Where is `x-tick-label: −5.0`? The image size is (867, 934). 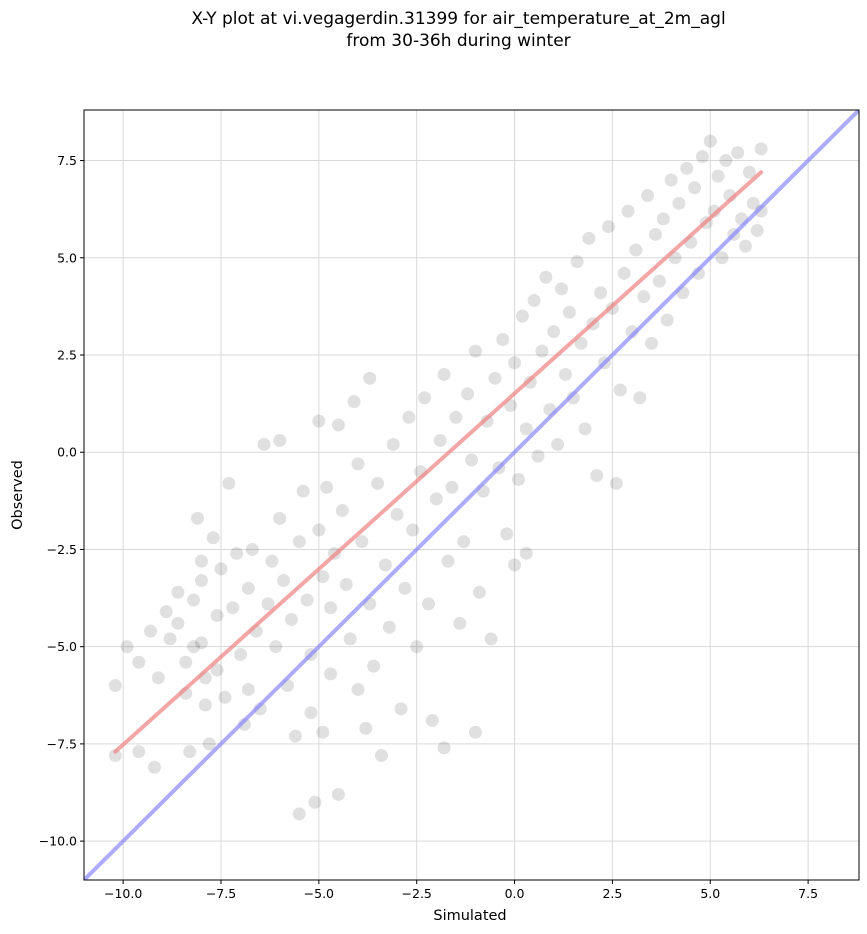 x-tick-label: −5.0 is located at coordinates (319, 893).